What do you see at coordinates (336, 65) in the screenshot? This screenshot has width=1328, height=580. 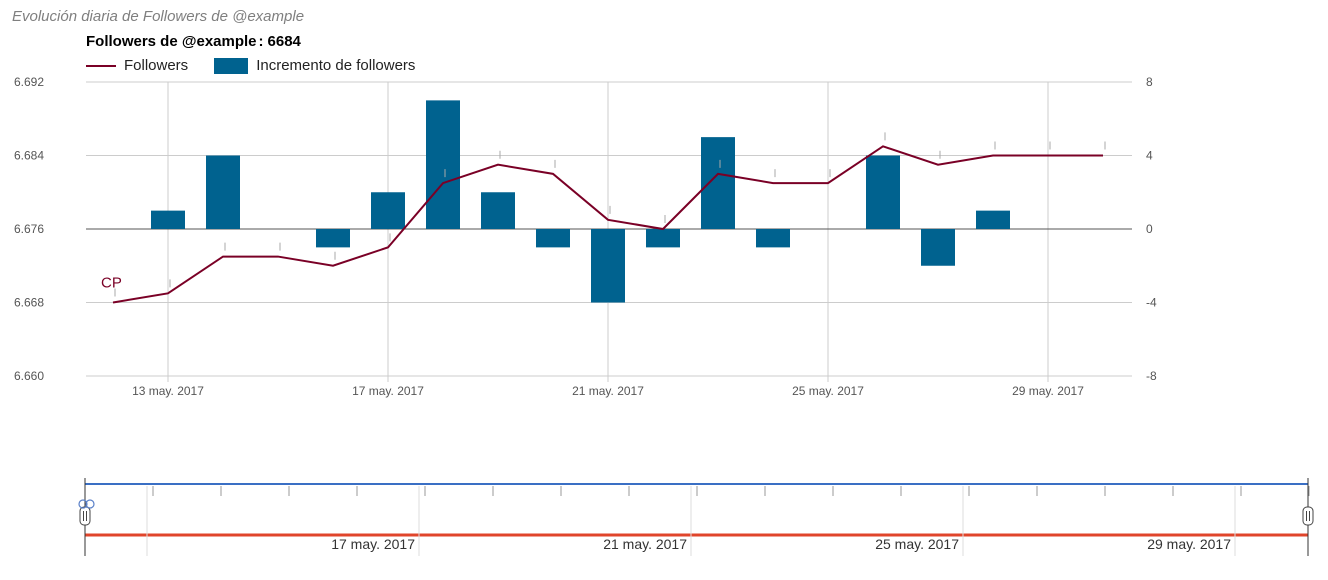 I see `legend-label-increment: Incremento de followers` at bounding box center [336, 65].